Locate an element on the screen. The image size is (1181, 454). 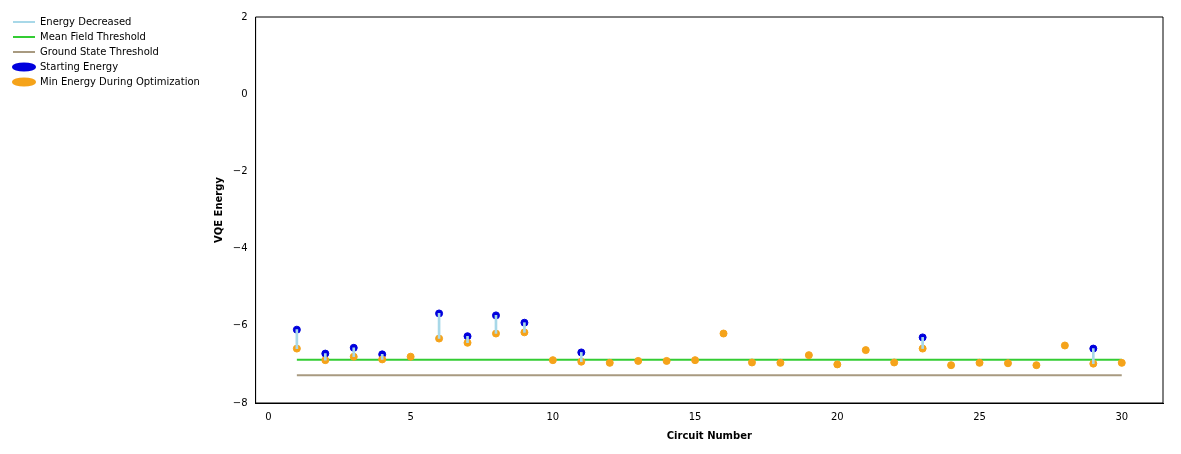
legend-label: Ground State Threshold is located at coordinates (99, 51).